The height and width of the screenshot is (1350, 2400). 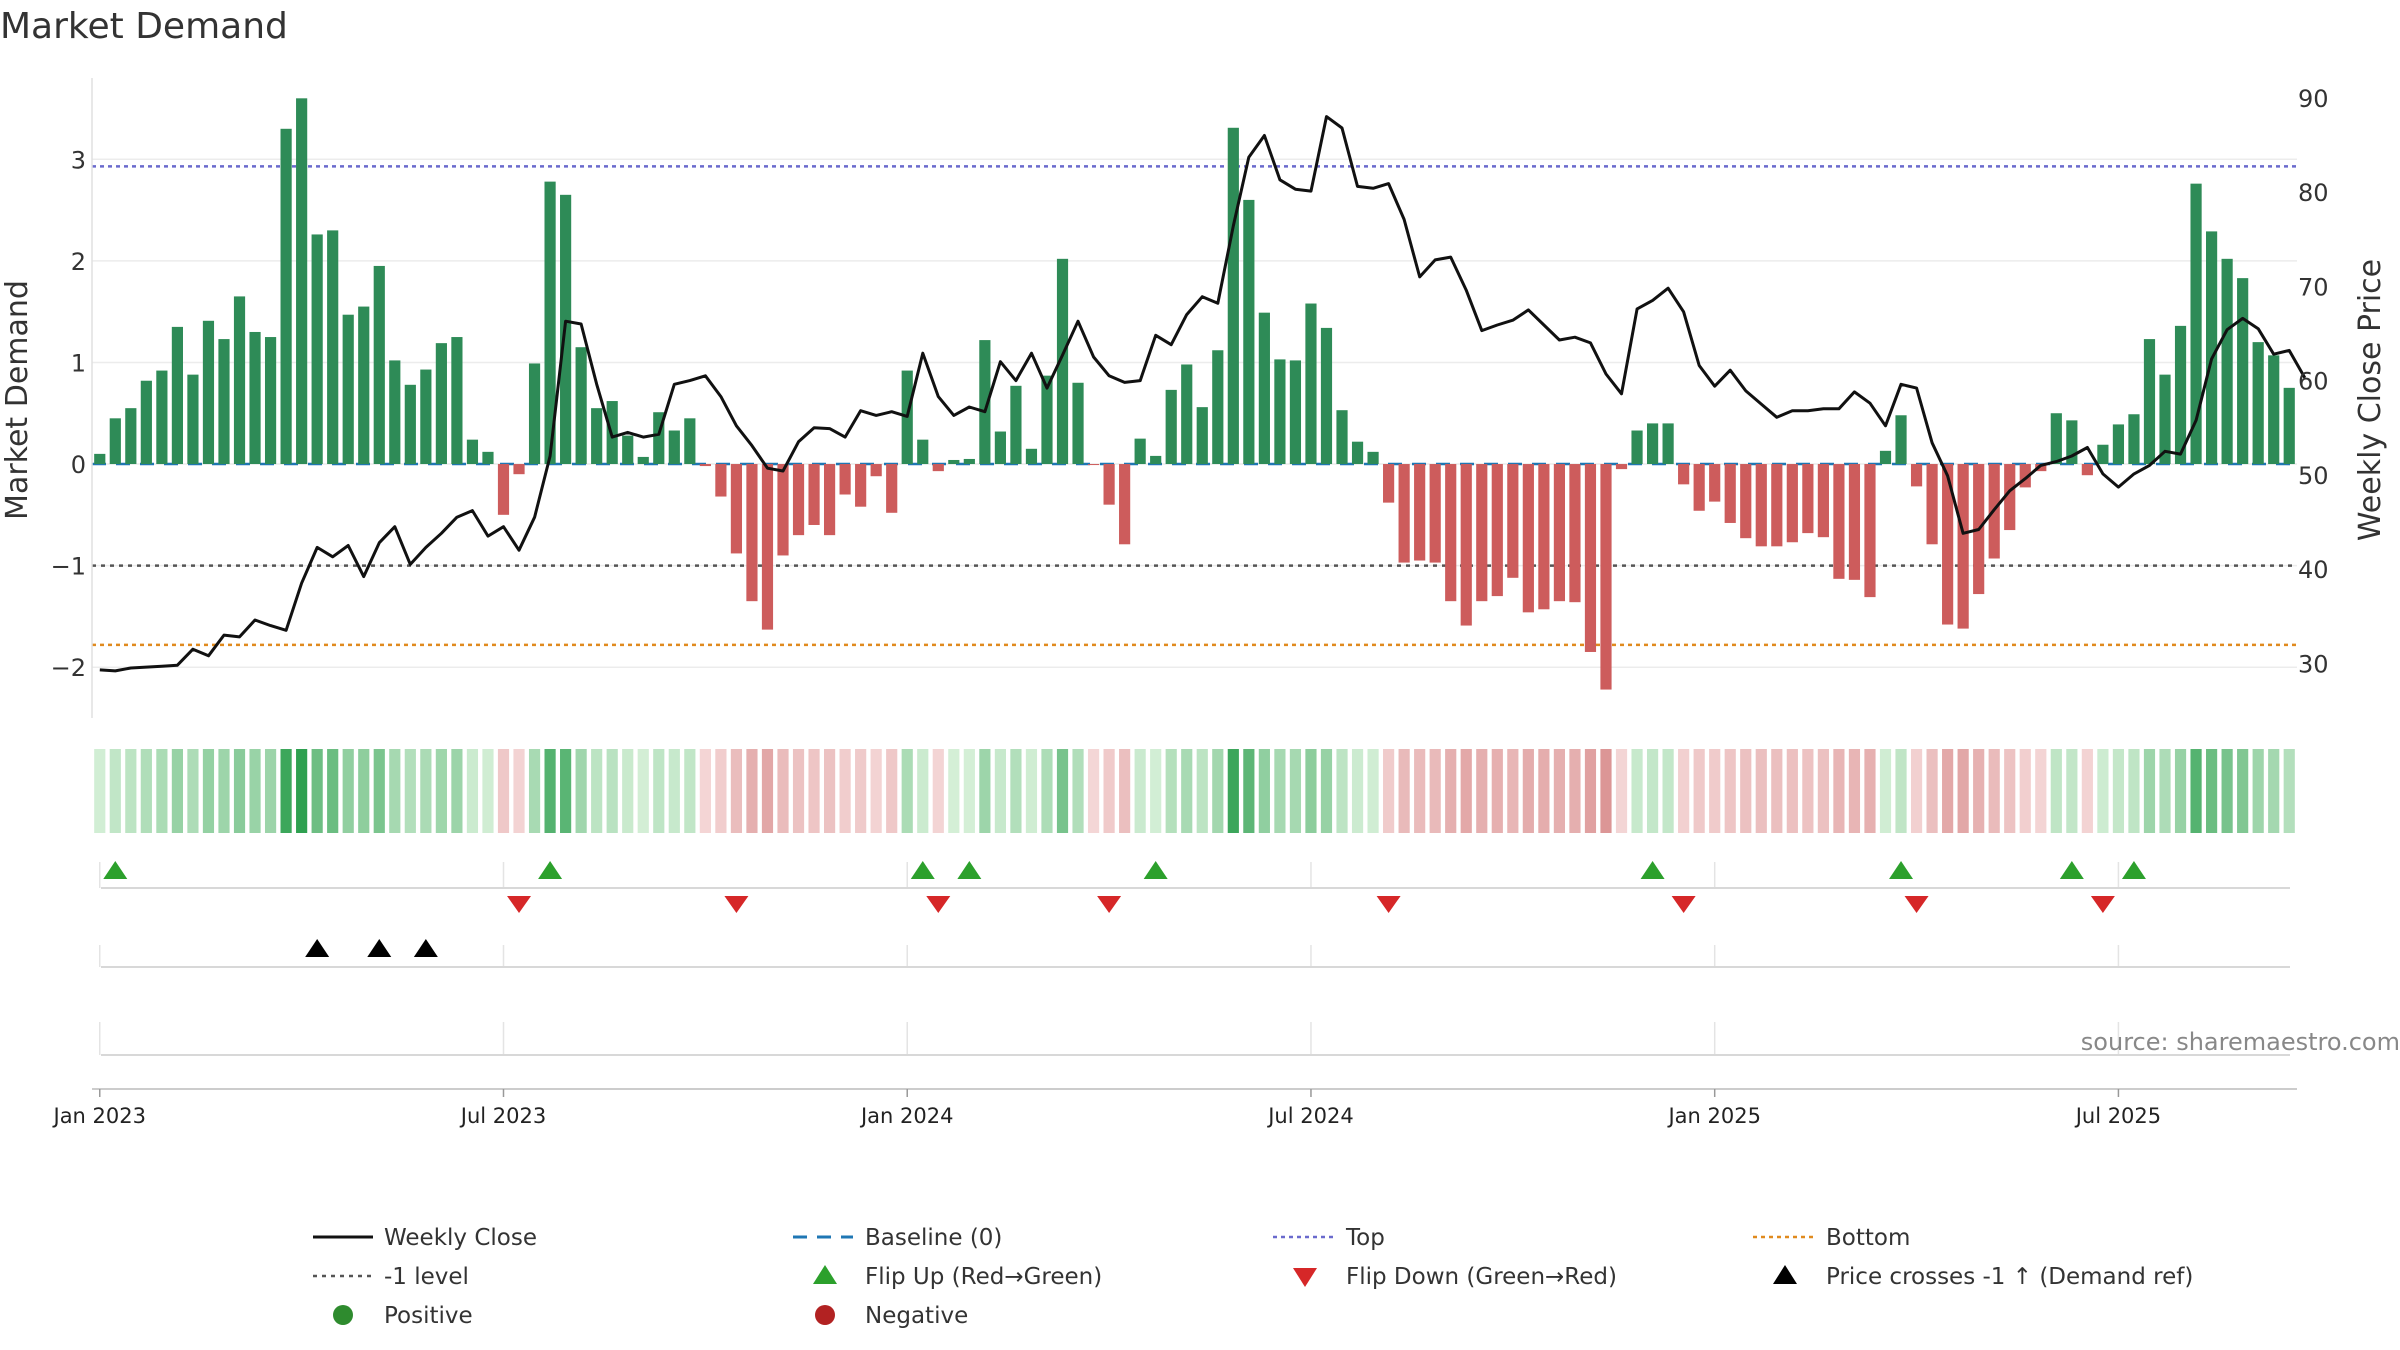 What do you see at coordinates (1713, 1116) in the screenshot?
I see `x-tick-label: Jan 2025` at bounding box center [1713, 1116].